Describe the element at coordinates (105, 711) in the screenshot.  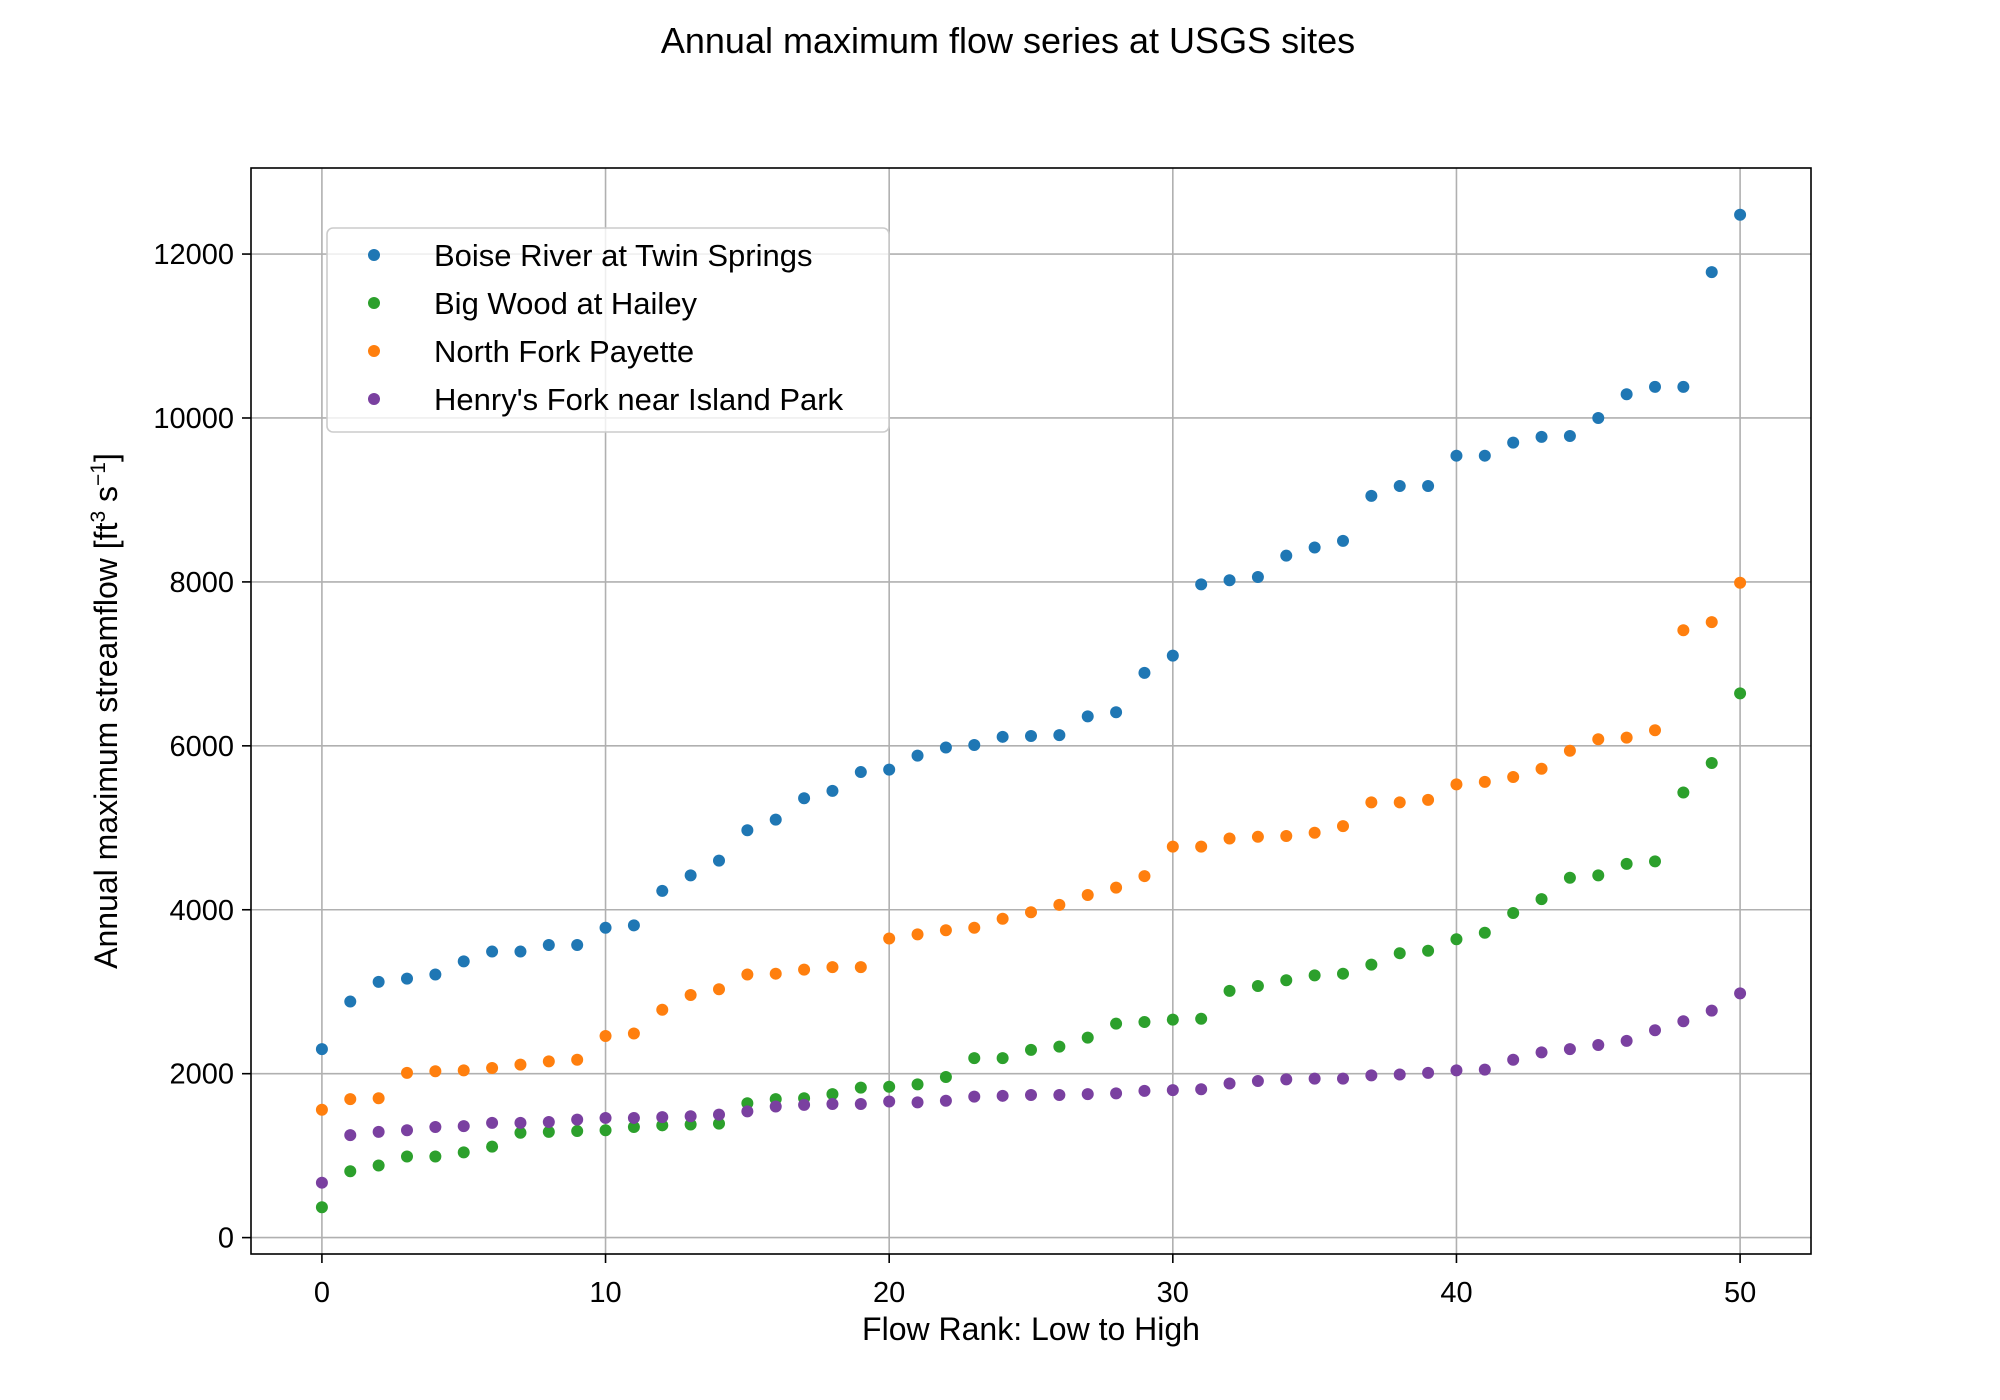
I see `y-axis-label: Annual maximum streamflow [ft3 s−1]` at that location.